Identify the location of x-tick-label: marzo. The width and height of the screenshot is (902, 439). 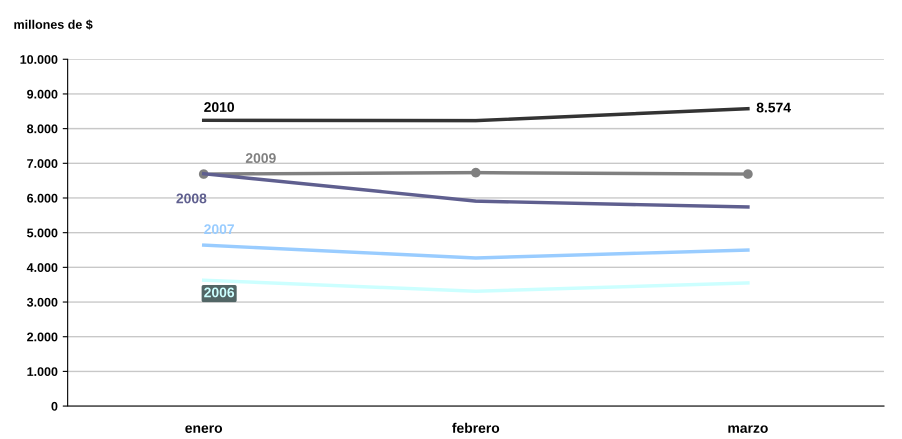
(748, 429).